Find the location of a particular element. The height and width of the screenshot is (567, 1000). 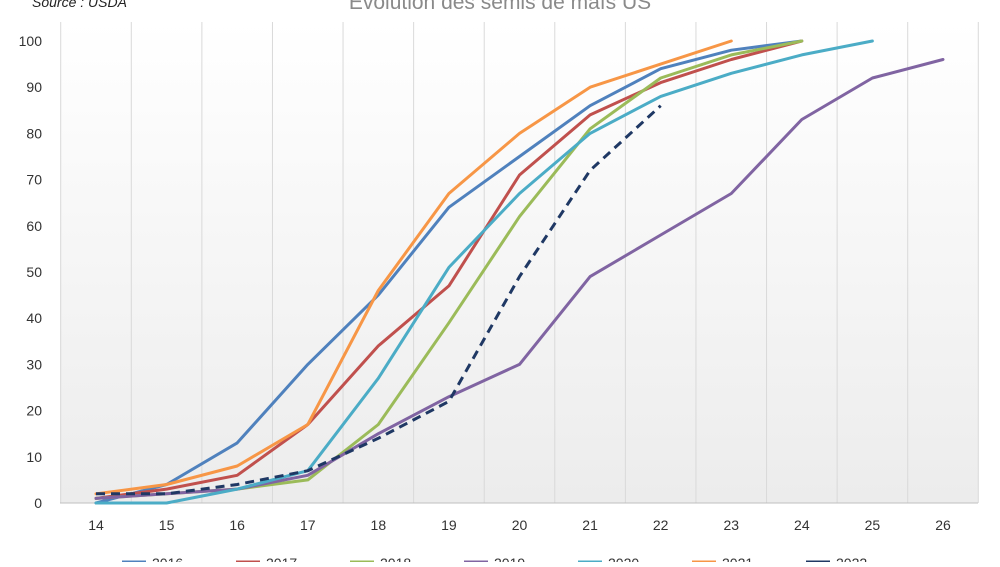

x-tick-label: 15 is located at coordinates (167, 525).